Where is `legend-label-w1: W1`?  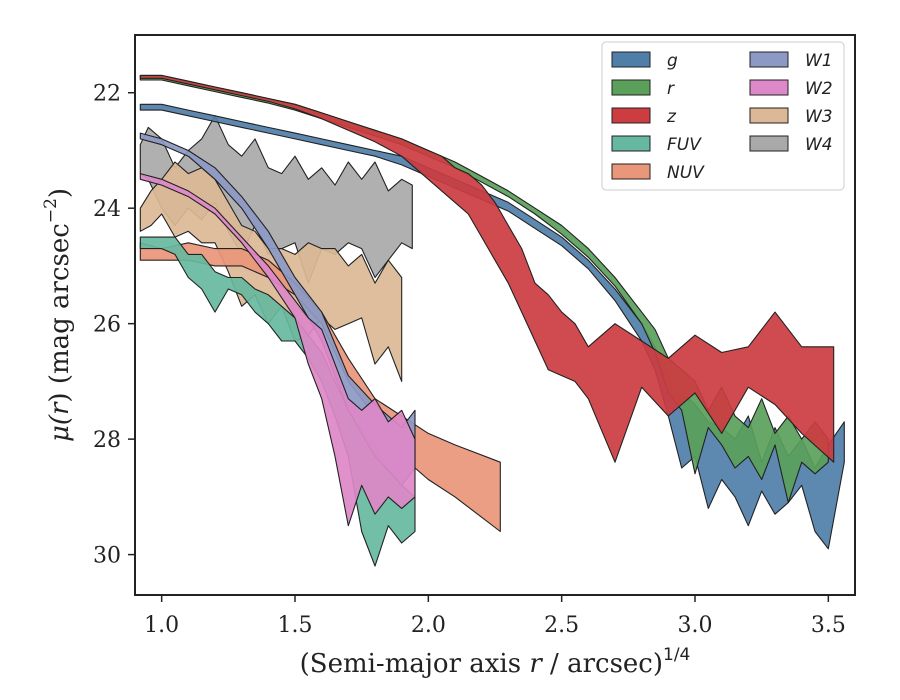
legend-label-w1: W1 is located at coordinates (819, 61).